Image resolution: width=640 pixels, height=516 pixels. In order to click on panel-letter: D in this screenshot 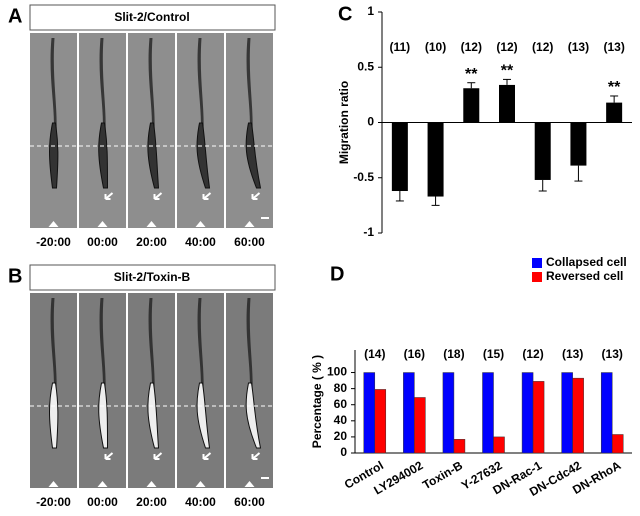, I will do `click(337, 274)`.